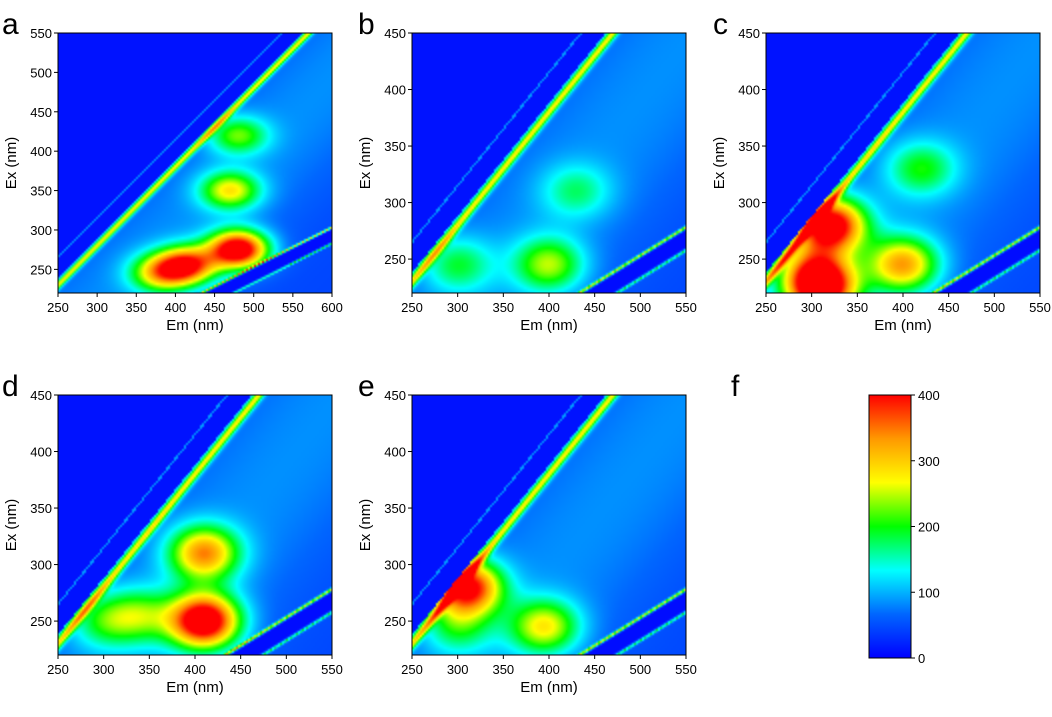 This screenshot has height=717, width=1052. Describe the element at coordinates (735, 386) in the screenshot. I see `panel-label: f` at that location.